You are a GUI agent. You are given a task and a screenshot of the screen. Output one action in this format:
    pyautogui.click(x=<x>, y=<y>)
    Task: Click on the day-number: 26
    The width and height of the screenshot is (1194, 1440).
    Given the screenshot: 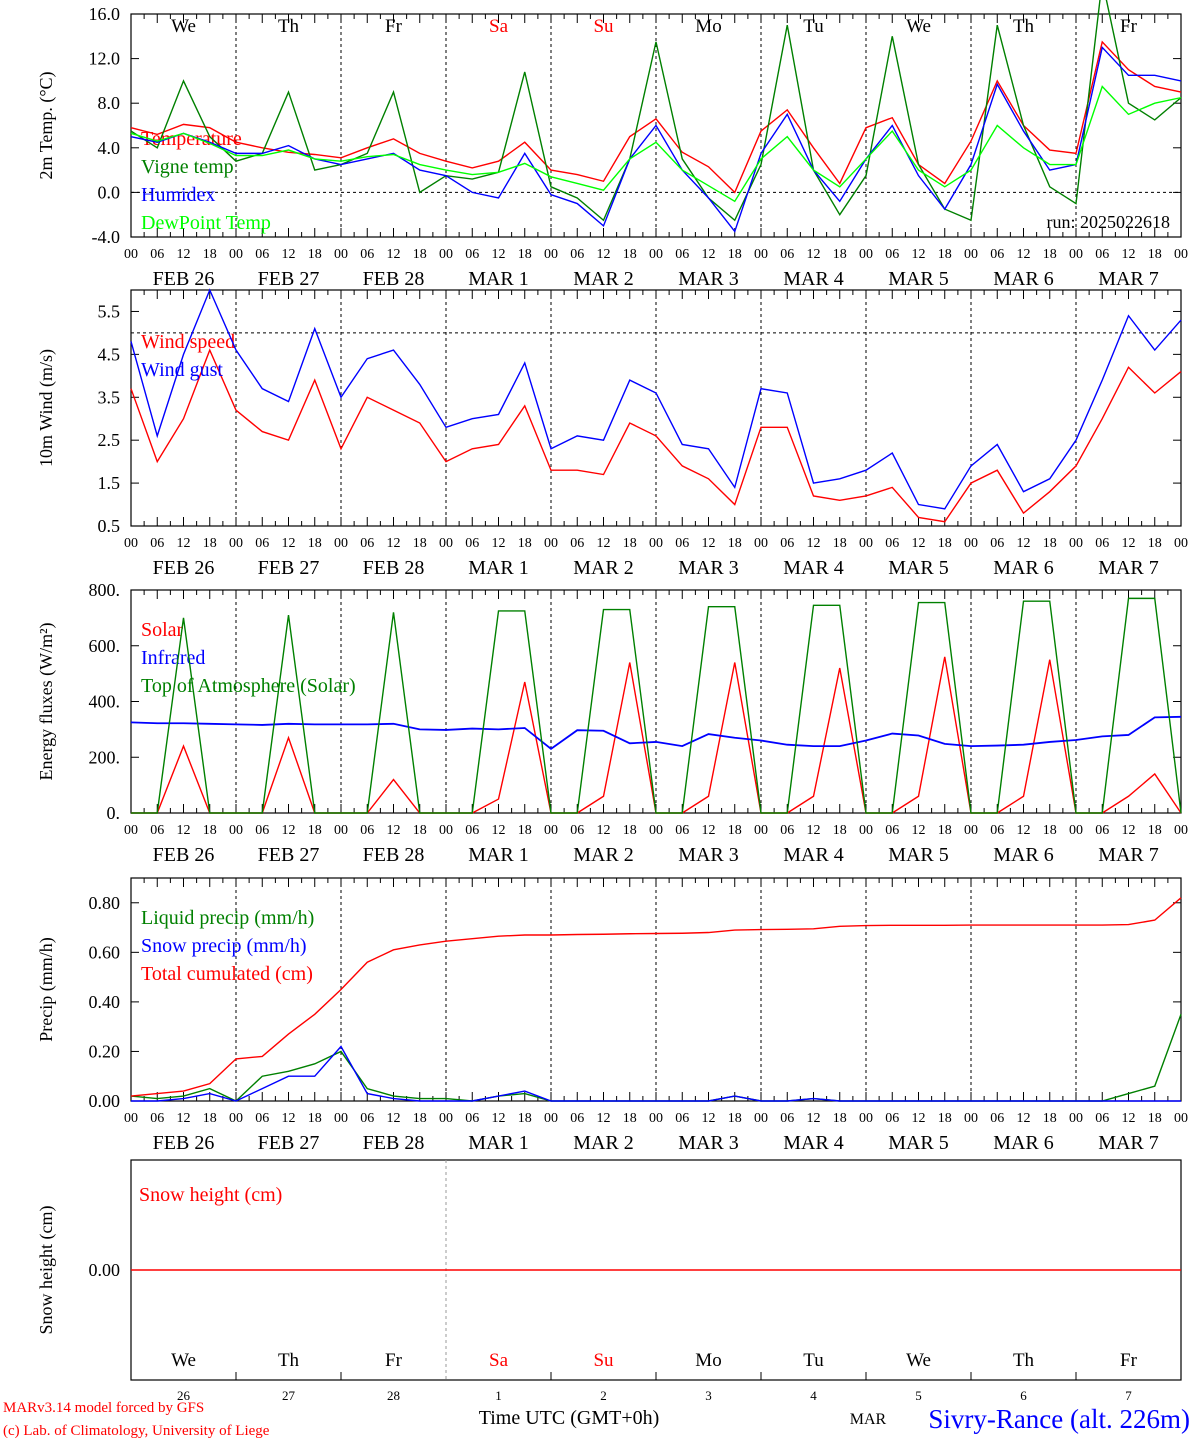 What is the action you would take?
    pyautogui.click(x=184, y=1395)
    